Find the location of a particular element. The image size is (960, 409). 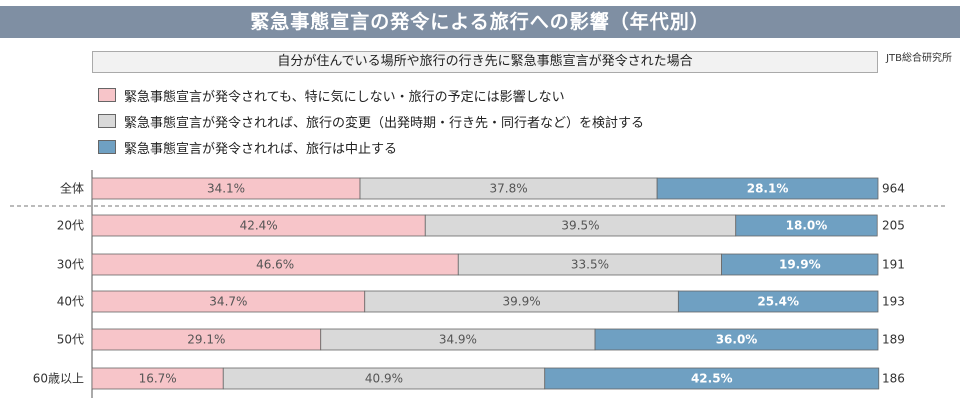

chart-title: 緊急事態宣言の発令による旅行への影響（年代別） is located at coordinates (480, 22).